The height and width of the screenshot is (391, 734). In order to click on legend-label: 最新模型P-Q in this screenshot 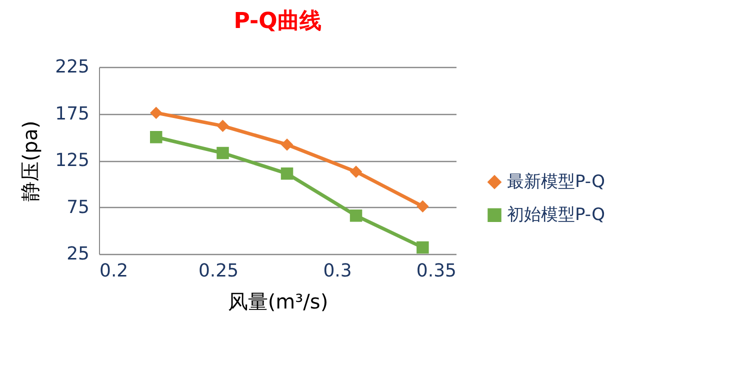, I will do `click(556, 182)`.